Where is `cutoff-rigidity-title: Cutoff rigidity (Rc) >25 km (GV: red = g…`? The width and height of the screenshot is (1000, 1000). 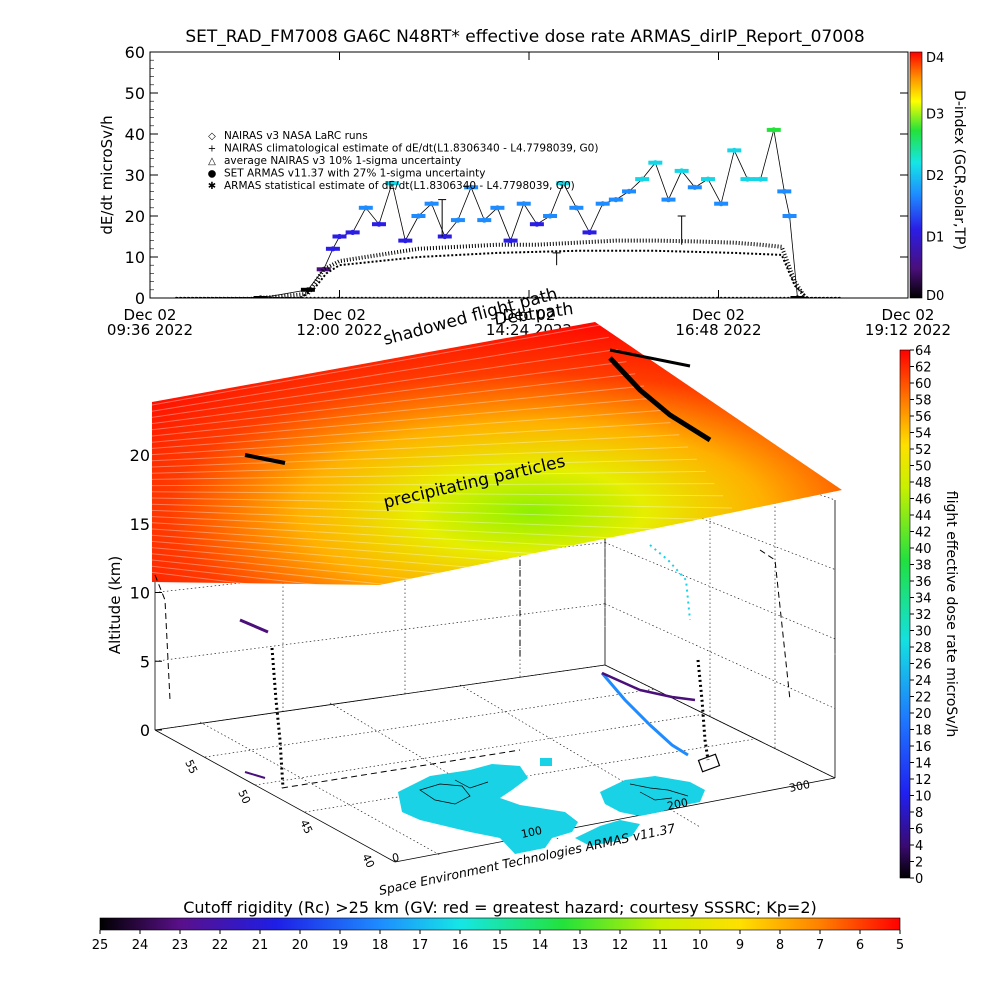
cutoff-rigidity-title: Cutoff rigidity (Rc) >25 km (GV: red = g… is located at coordinates (500, 907).